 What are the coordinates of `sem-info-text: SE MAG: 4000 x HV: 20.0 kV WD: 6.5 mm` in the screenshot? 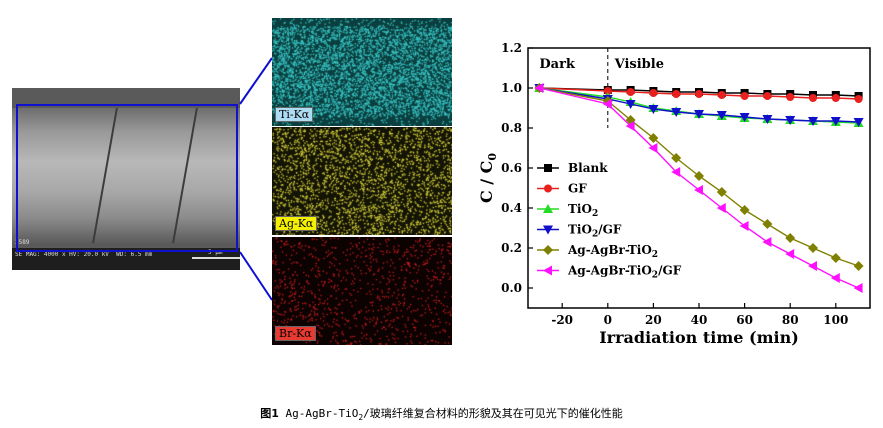 It's located at (84, 254).